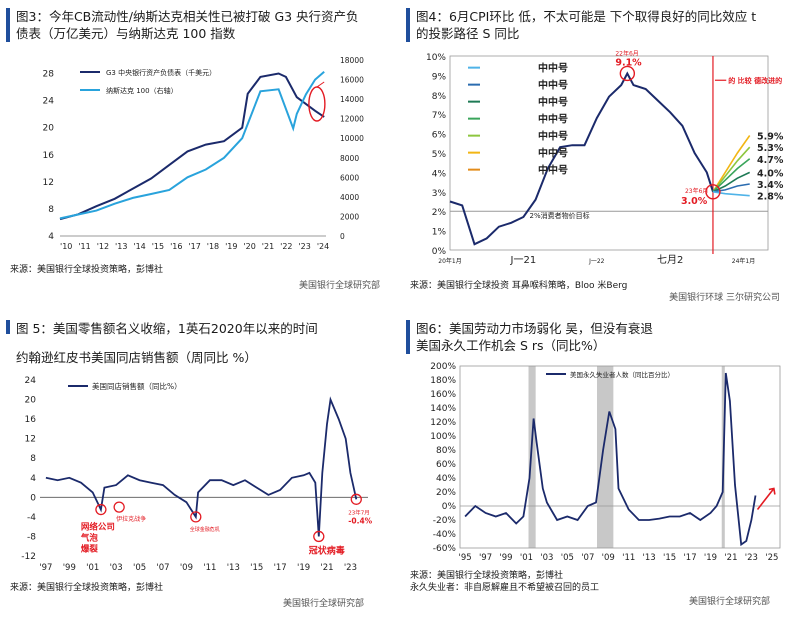 The height and width of the screenshot is (626, 800). I want to click on annotation-label: 全球金融危机, so click(205, 529).